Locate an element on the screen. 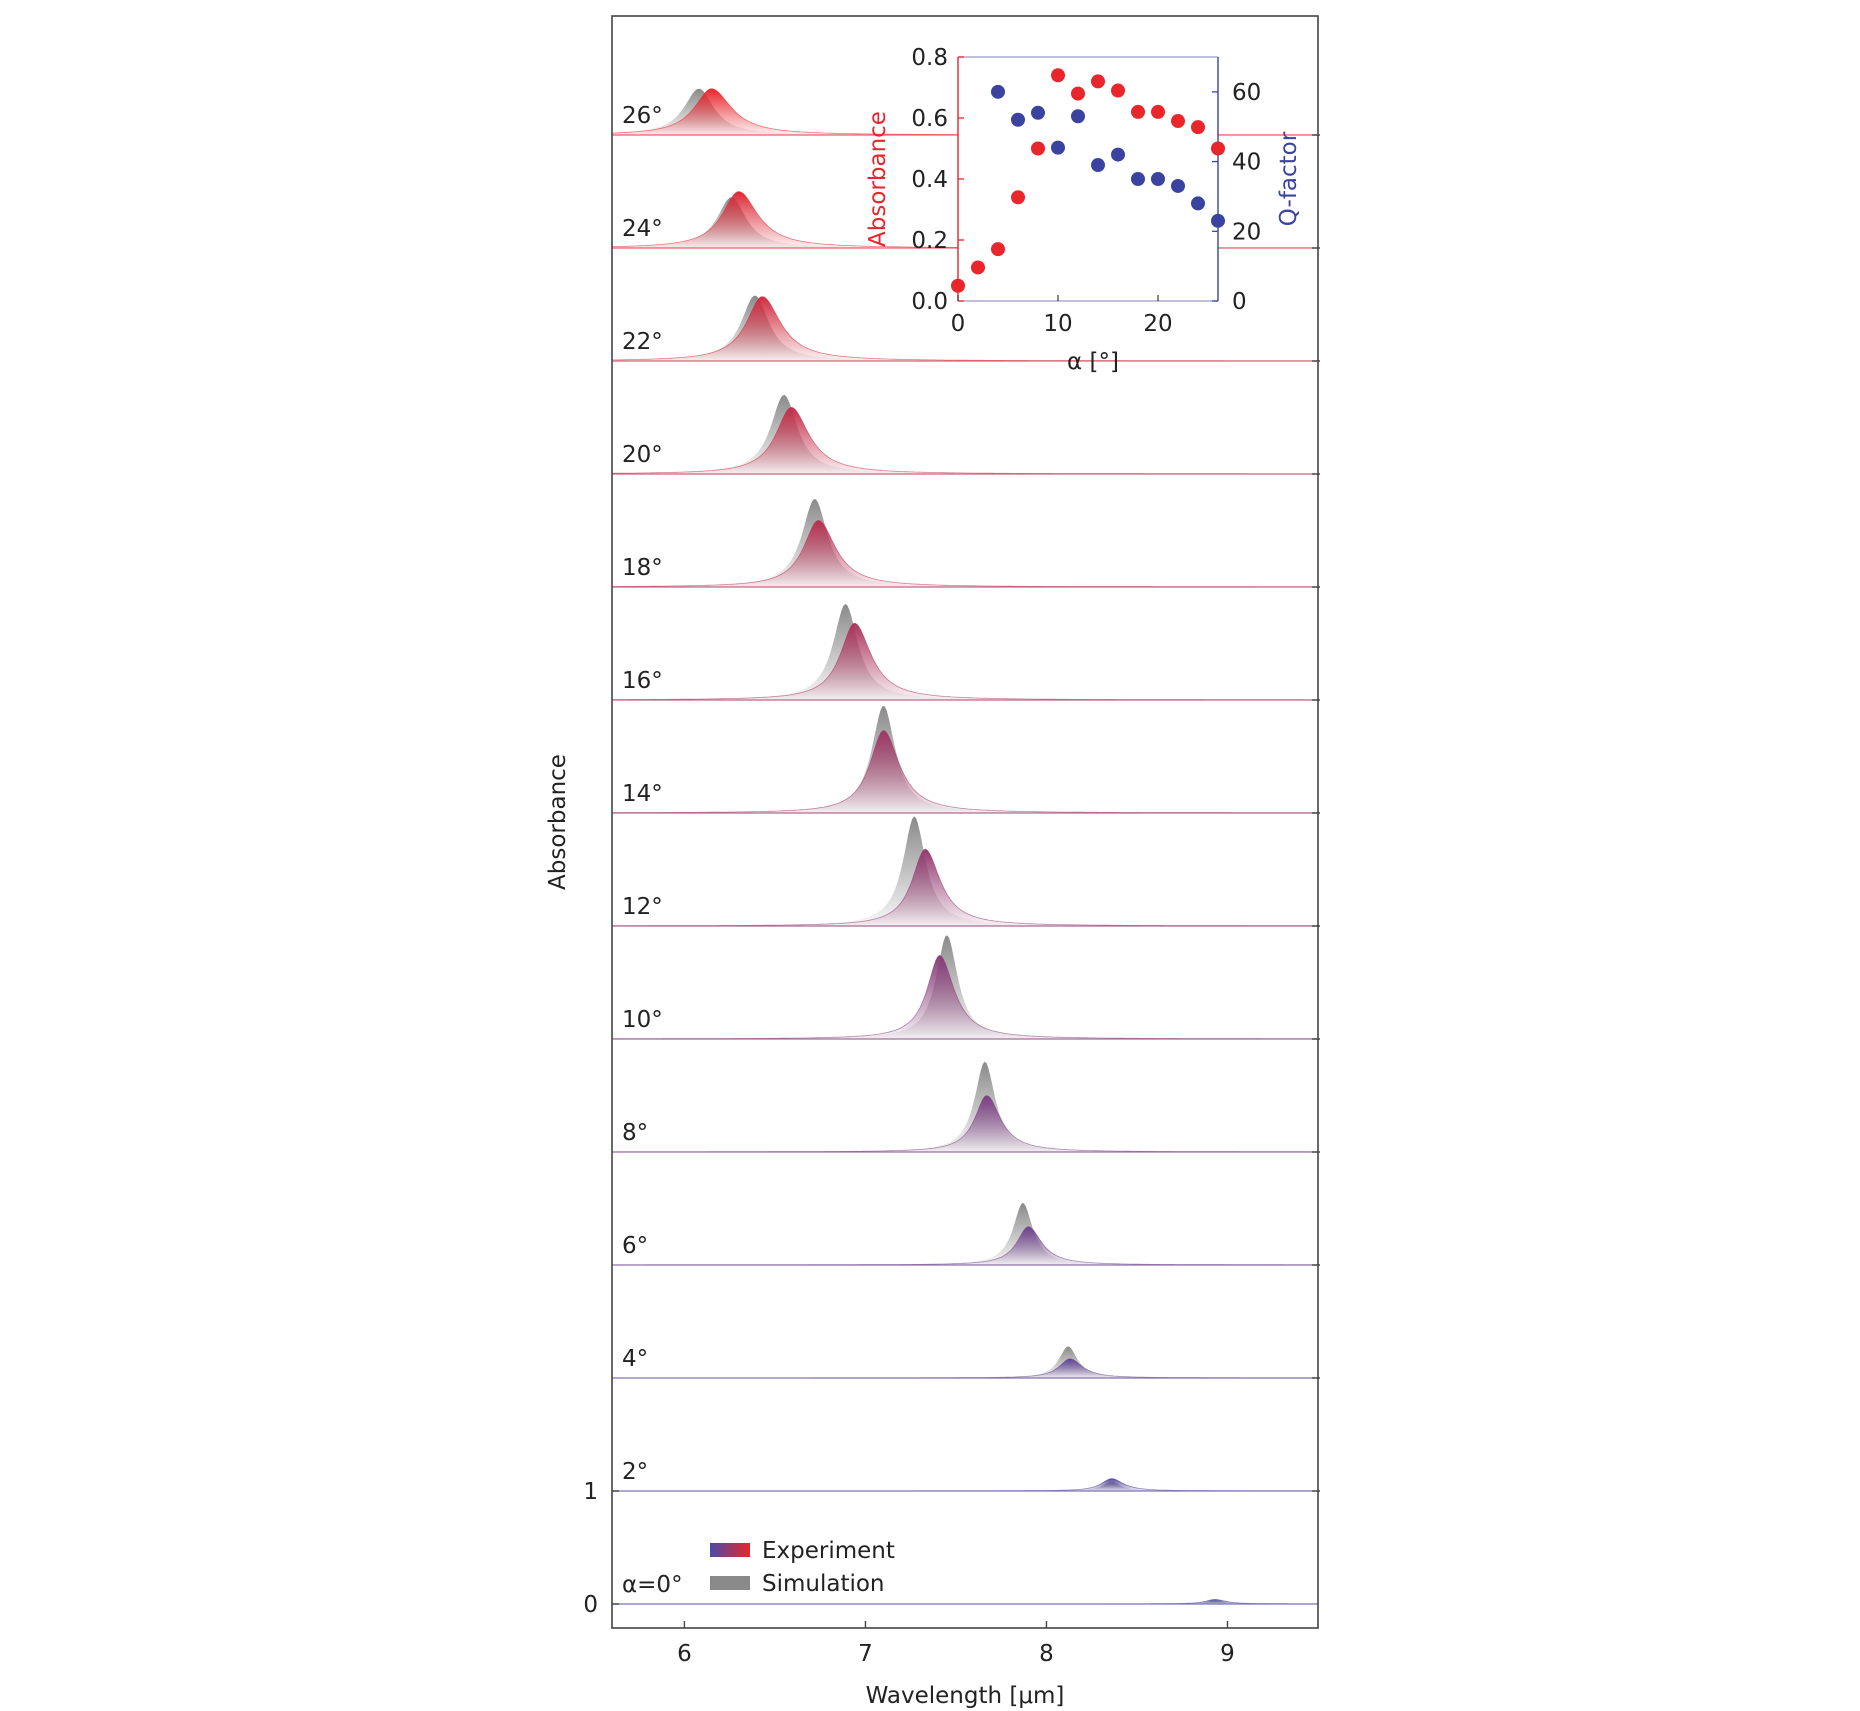 This screenshot has height=1711, width=1860. y-axis-title: Absorbance is located at coordinates (558, 822).